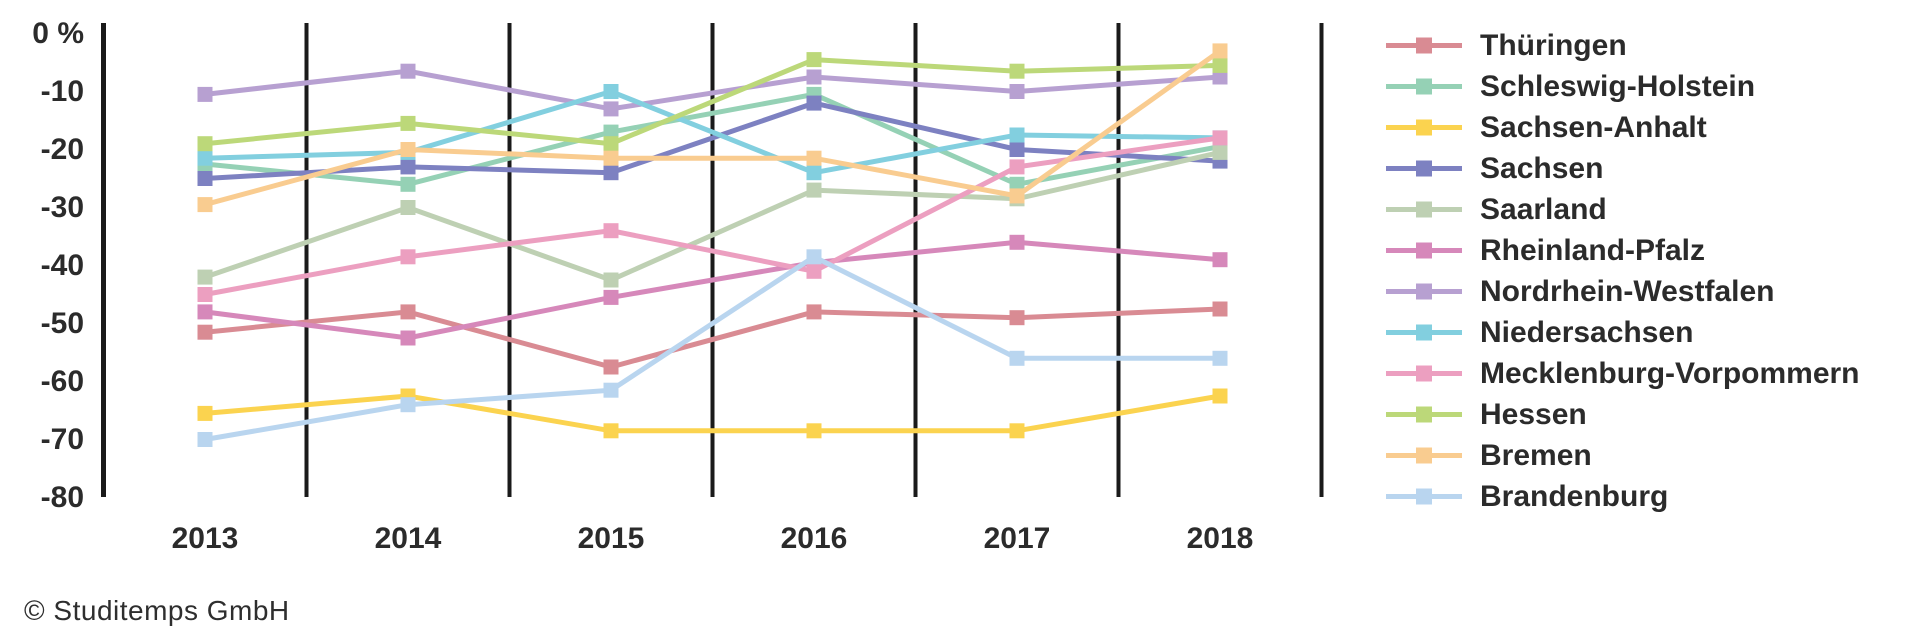 The image size is (1920, 637). What do you see at coordinates (1536, 455) in the screenshot?
I see `legend-label-bremen: Bremen` at bounding box center [1536, 455].